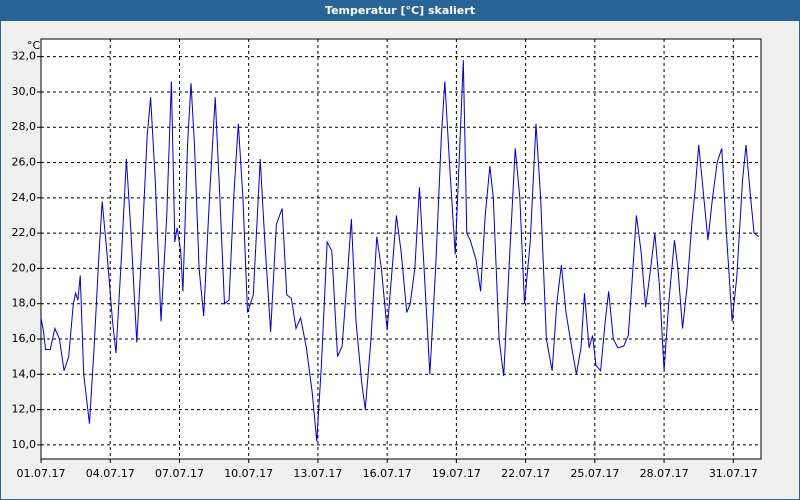 Image resolution: width=800 pixels, height=500 pixels. I want to click on x-tick-label: 07.07.17, so click(179, 473).